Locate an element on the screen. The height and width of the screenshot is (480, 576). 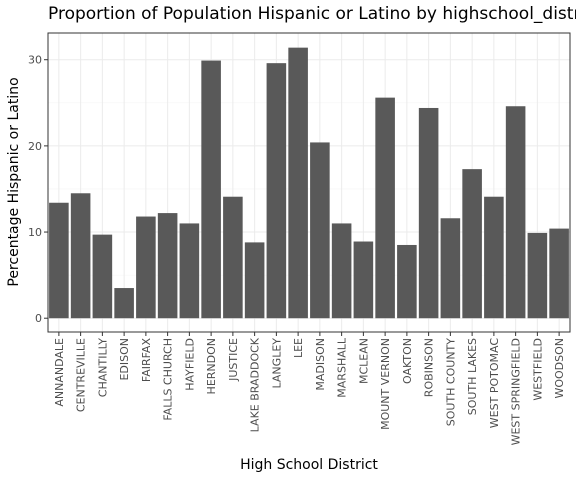
x-tick-label: MADISON is located at coordinates (320, 364).